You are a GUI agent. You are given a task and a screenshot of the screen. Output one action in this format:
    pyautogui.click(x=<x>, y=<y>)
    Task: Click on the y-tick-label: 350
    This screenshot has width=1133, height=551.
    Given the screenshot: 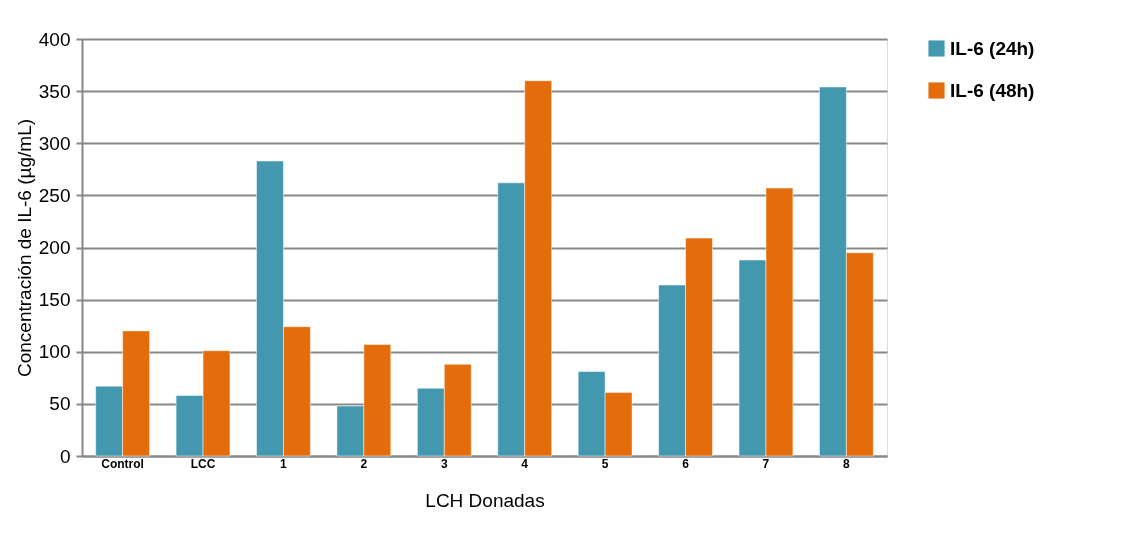 What is the action you would take?
    pyautogui.click(x=54, y=91)
    